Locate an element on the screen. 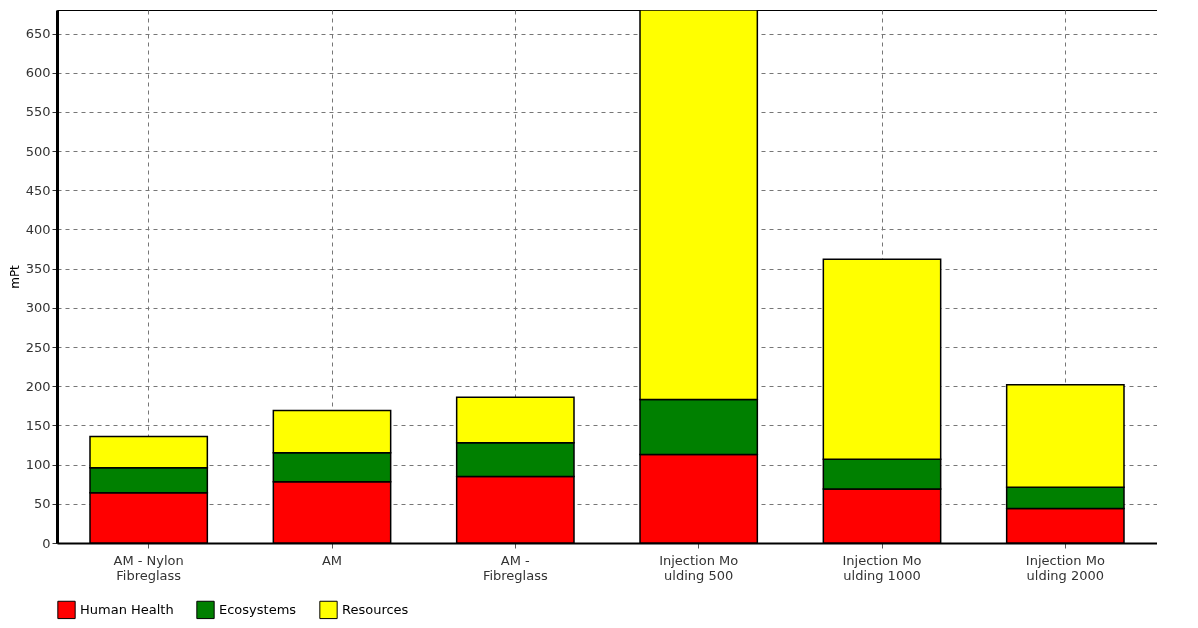 The image size is (1198, 628). y-tick-label: 50 is located at coordinates (42, 504).